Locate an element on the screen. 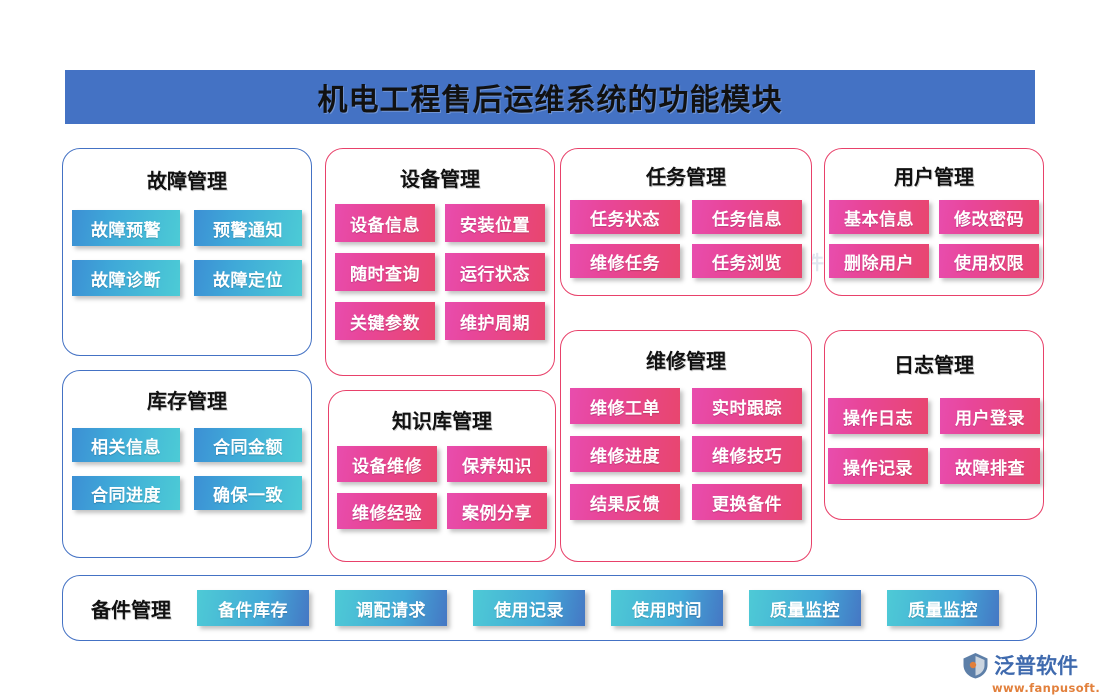 The image size is (1100, 700). chip-knowledge-base-management-1: 设备维修 is located at coordinates (387, 464).